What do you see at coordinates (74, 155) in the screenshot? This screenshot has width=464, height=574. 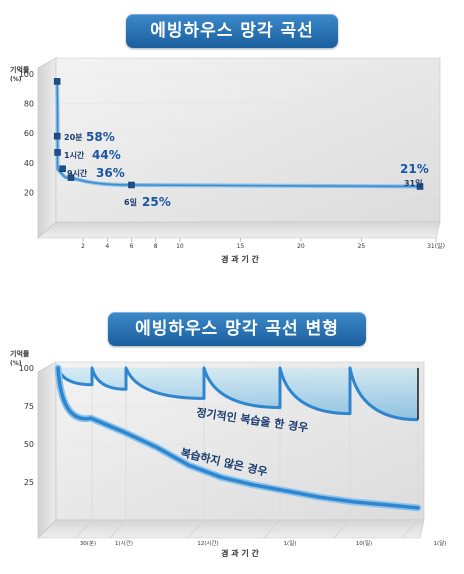 I see `label-1hour-time: 1시간` at bounding box center [74, 155].